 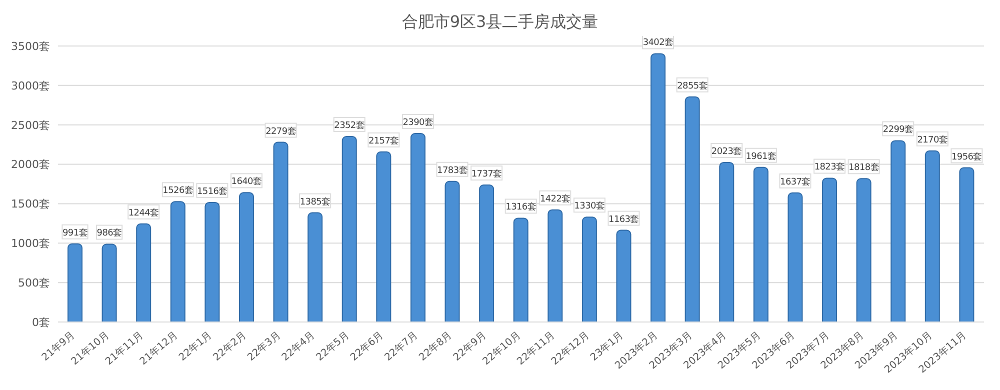 I want to click on data-label: 1516套, so click(x=212, y=191).